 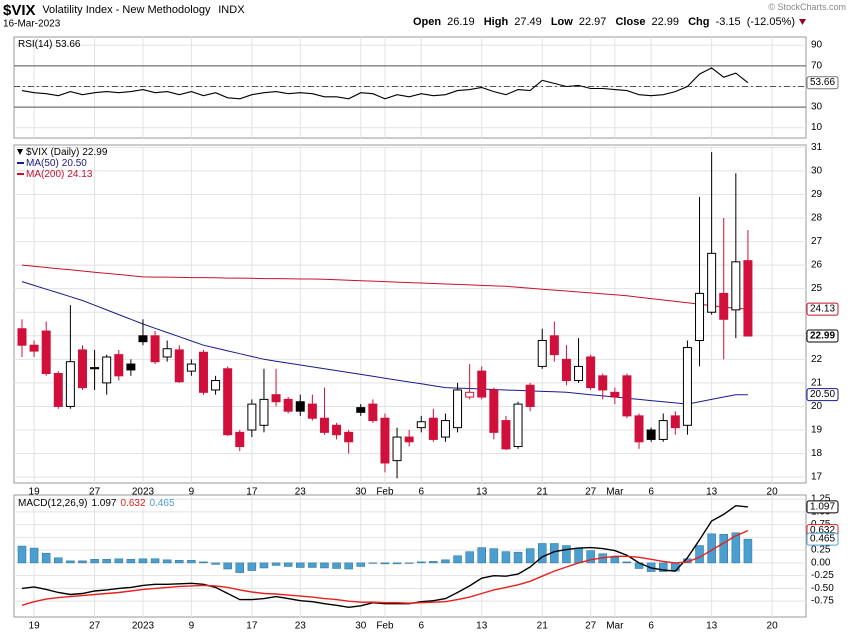 I want to click on exchange: INDX, so click(x=231, y=10).